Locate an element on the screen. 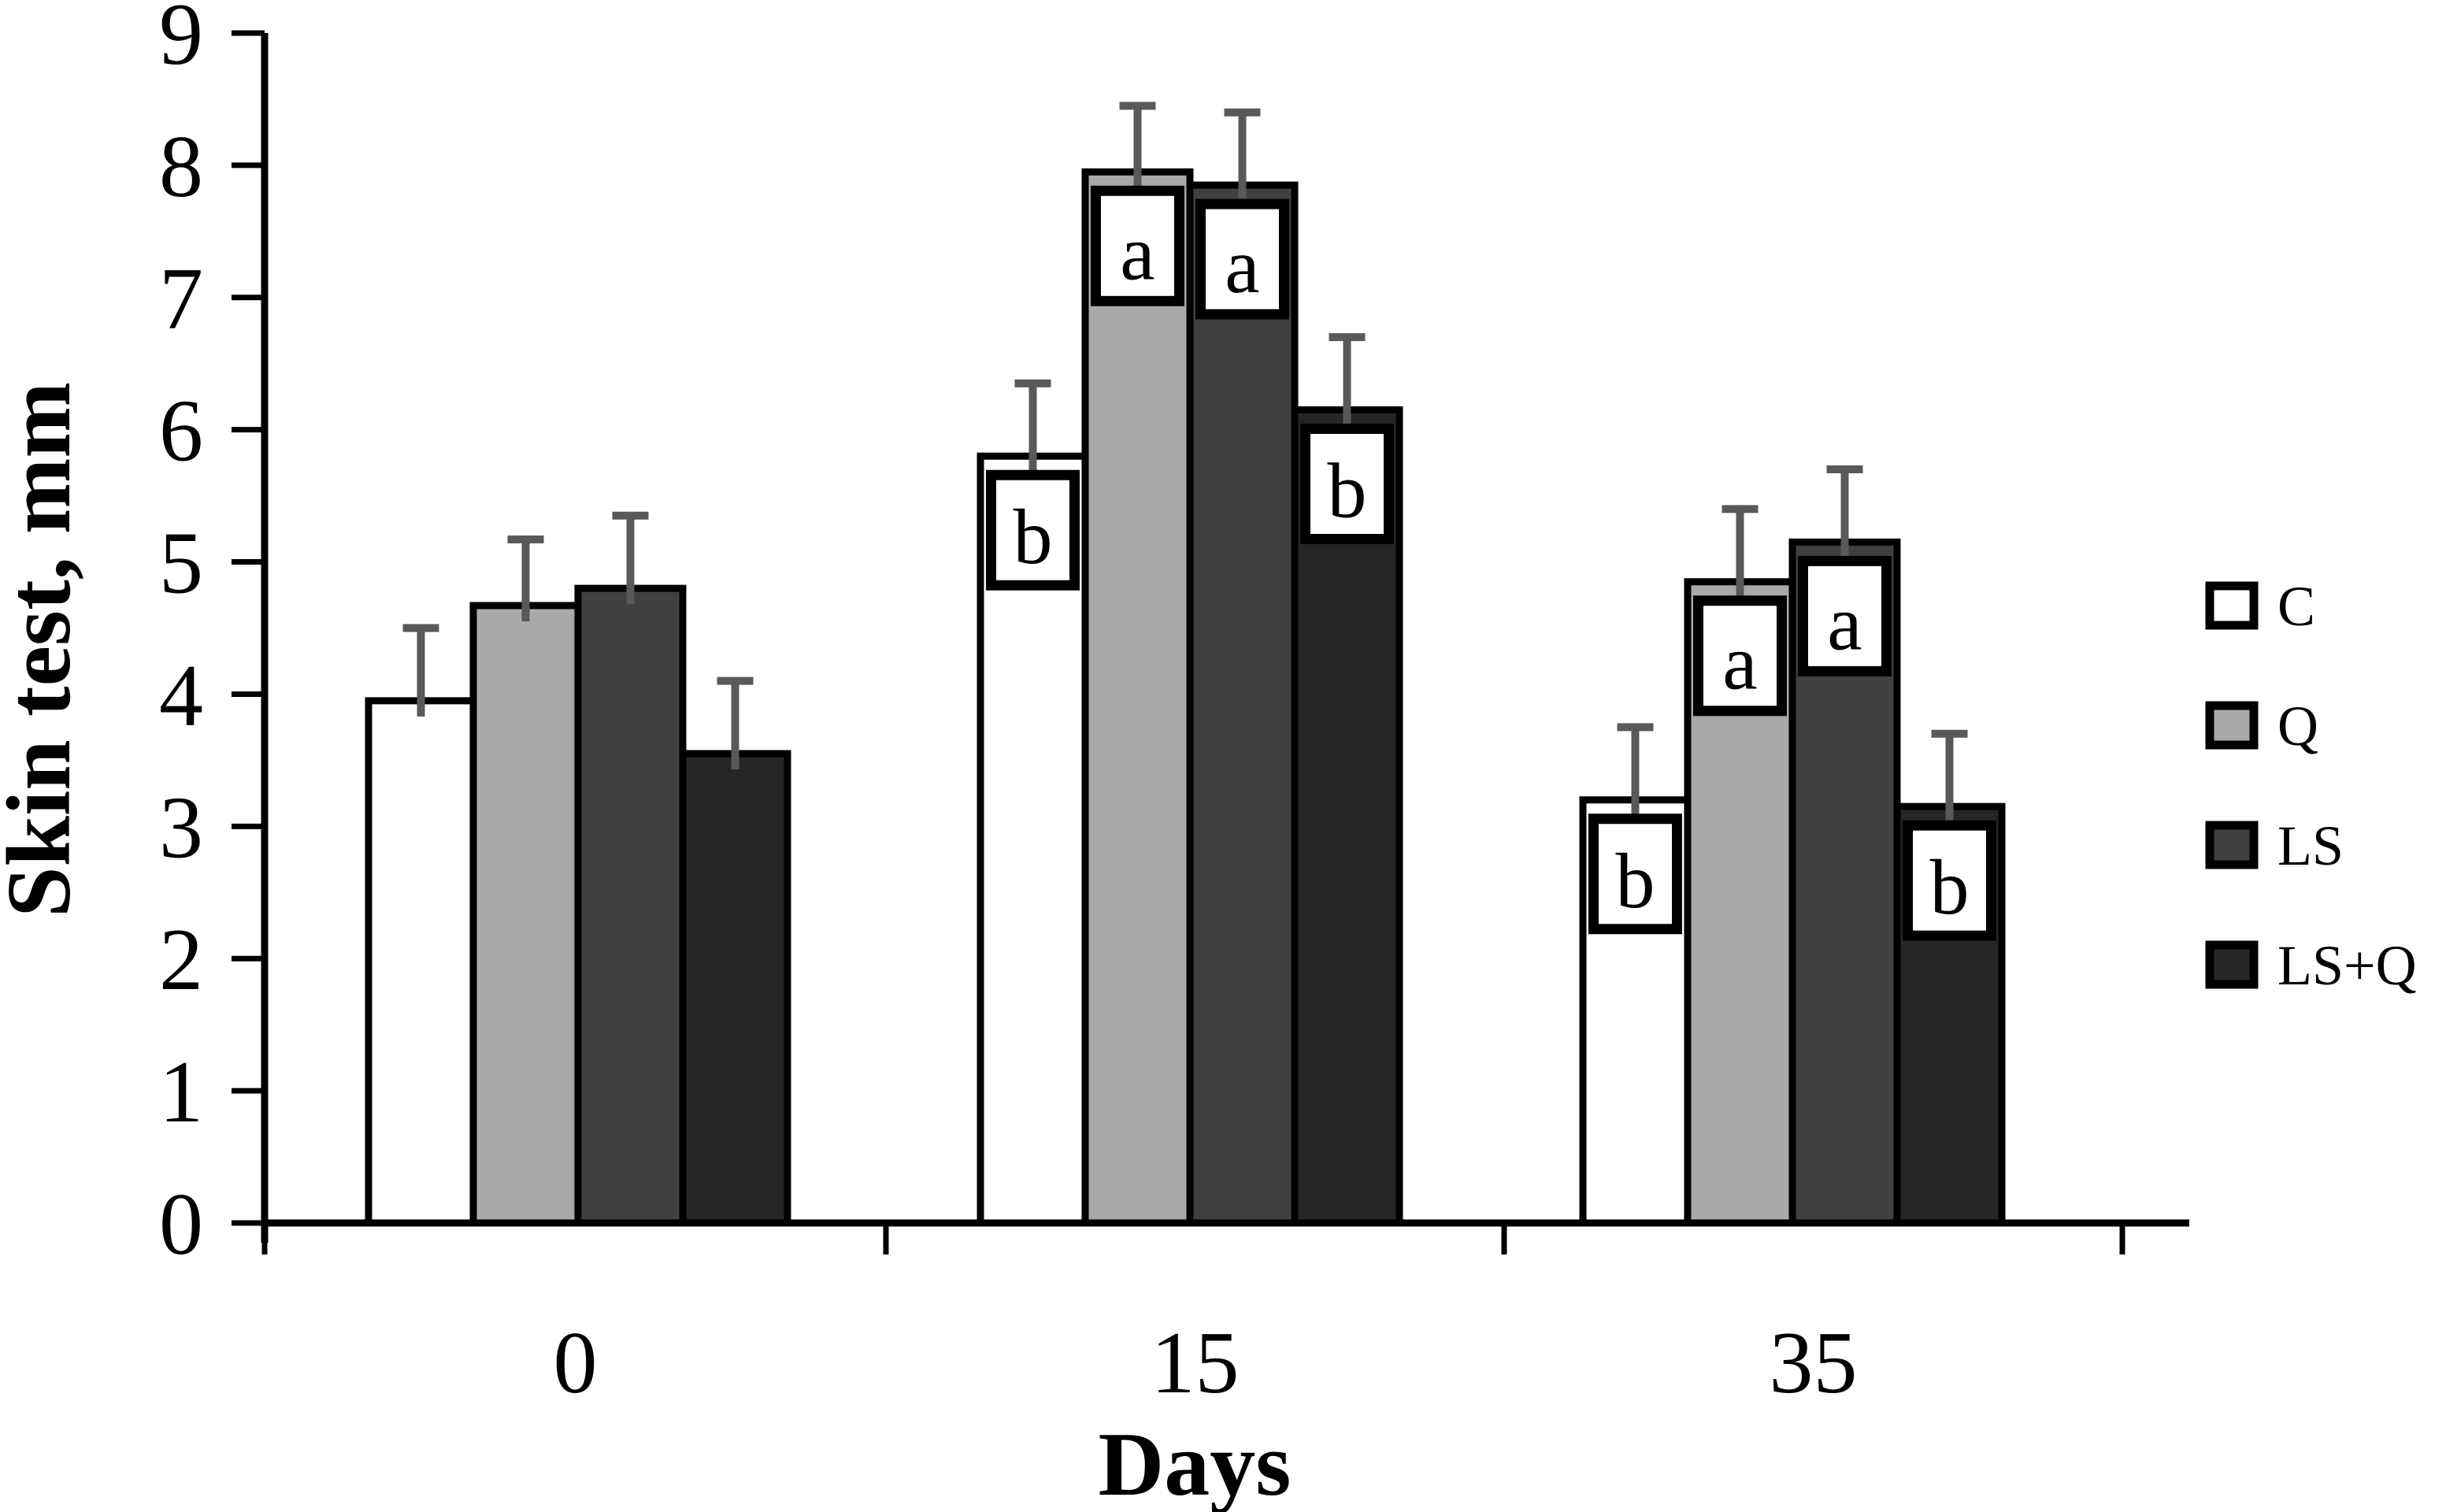 This screenshot has width=2446, height=1512. significance-letter-C-day15: b is located at coordinates (1033, 536).